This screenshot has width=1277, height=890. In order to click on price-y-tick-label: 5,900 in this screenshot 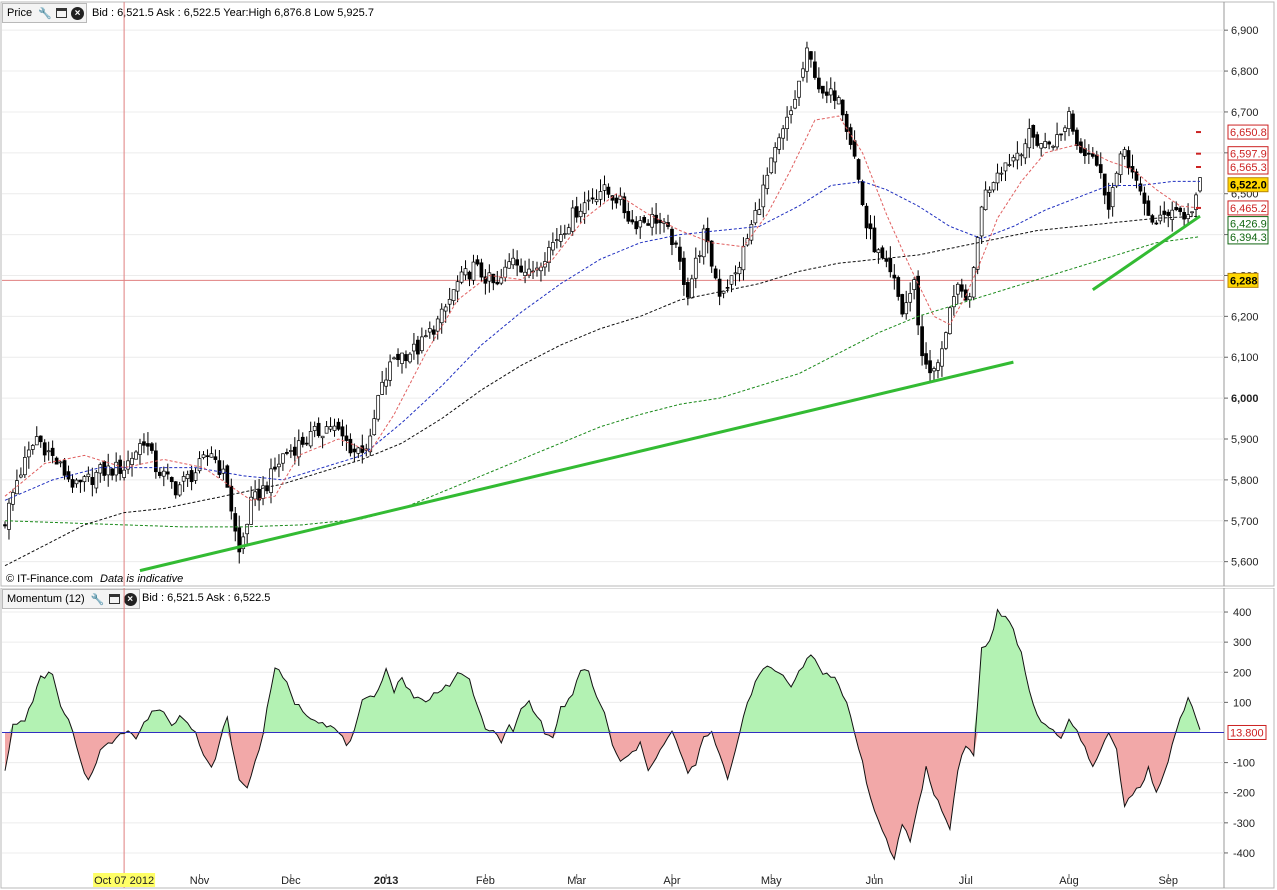, I will do `click(1245, 440)`.